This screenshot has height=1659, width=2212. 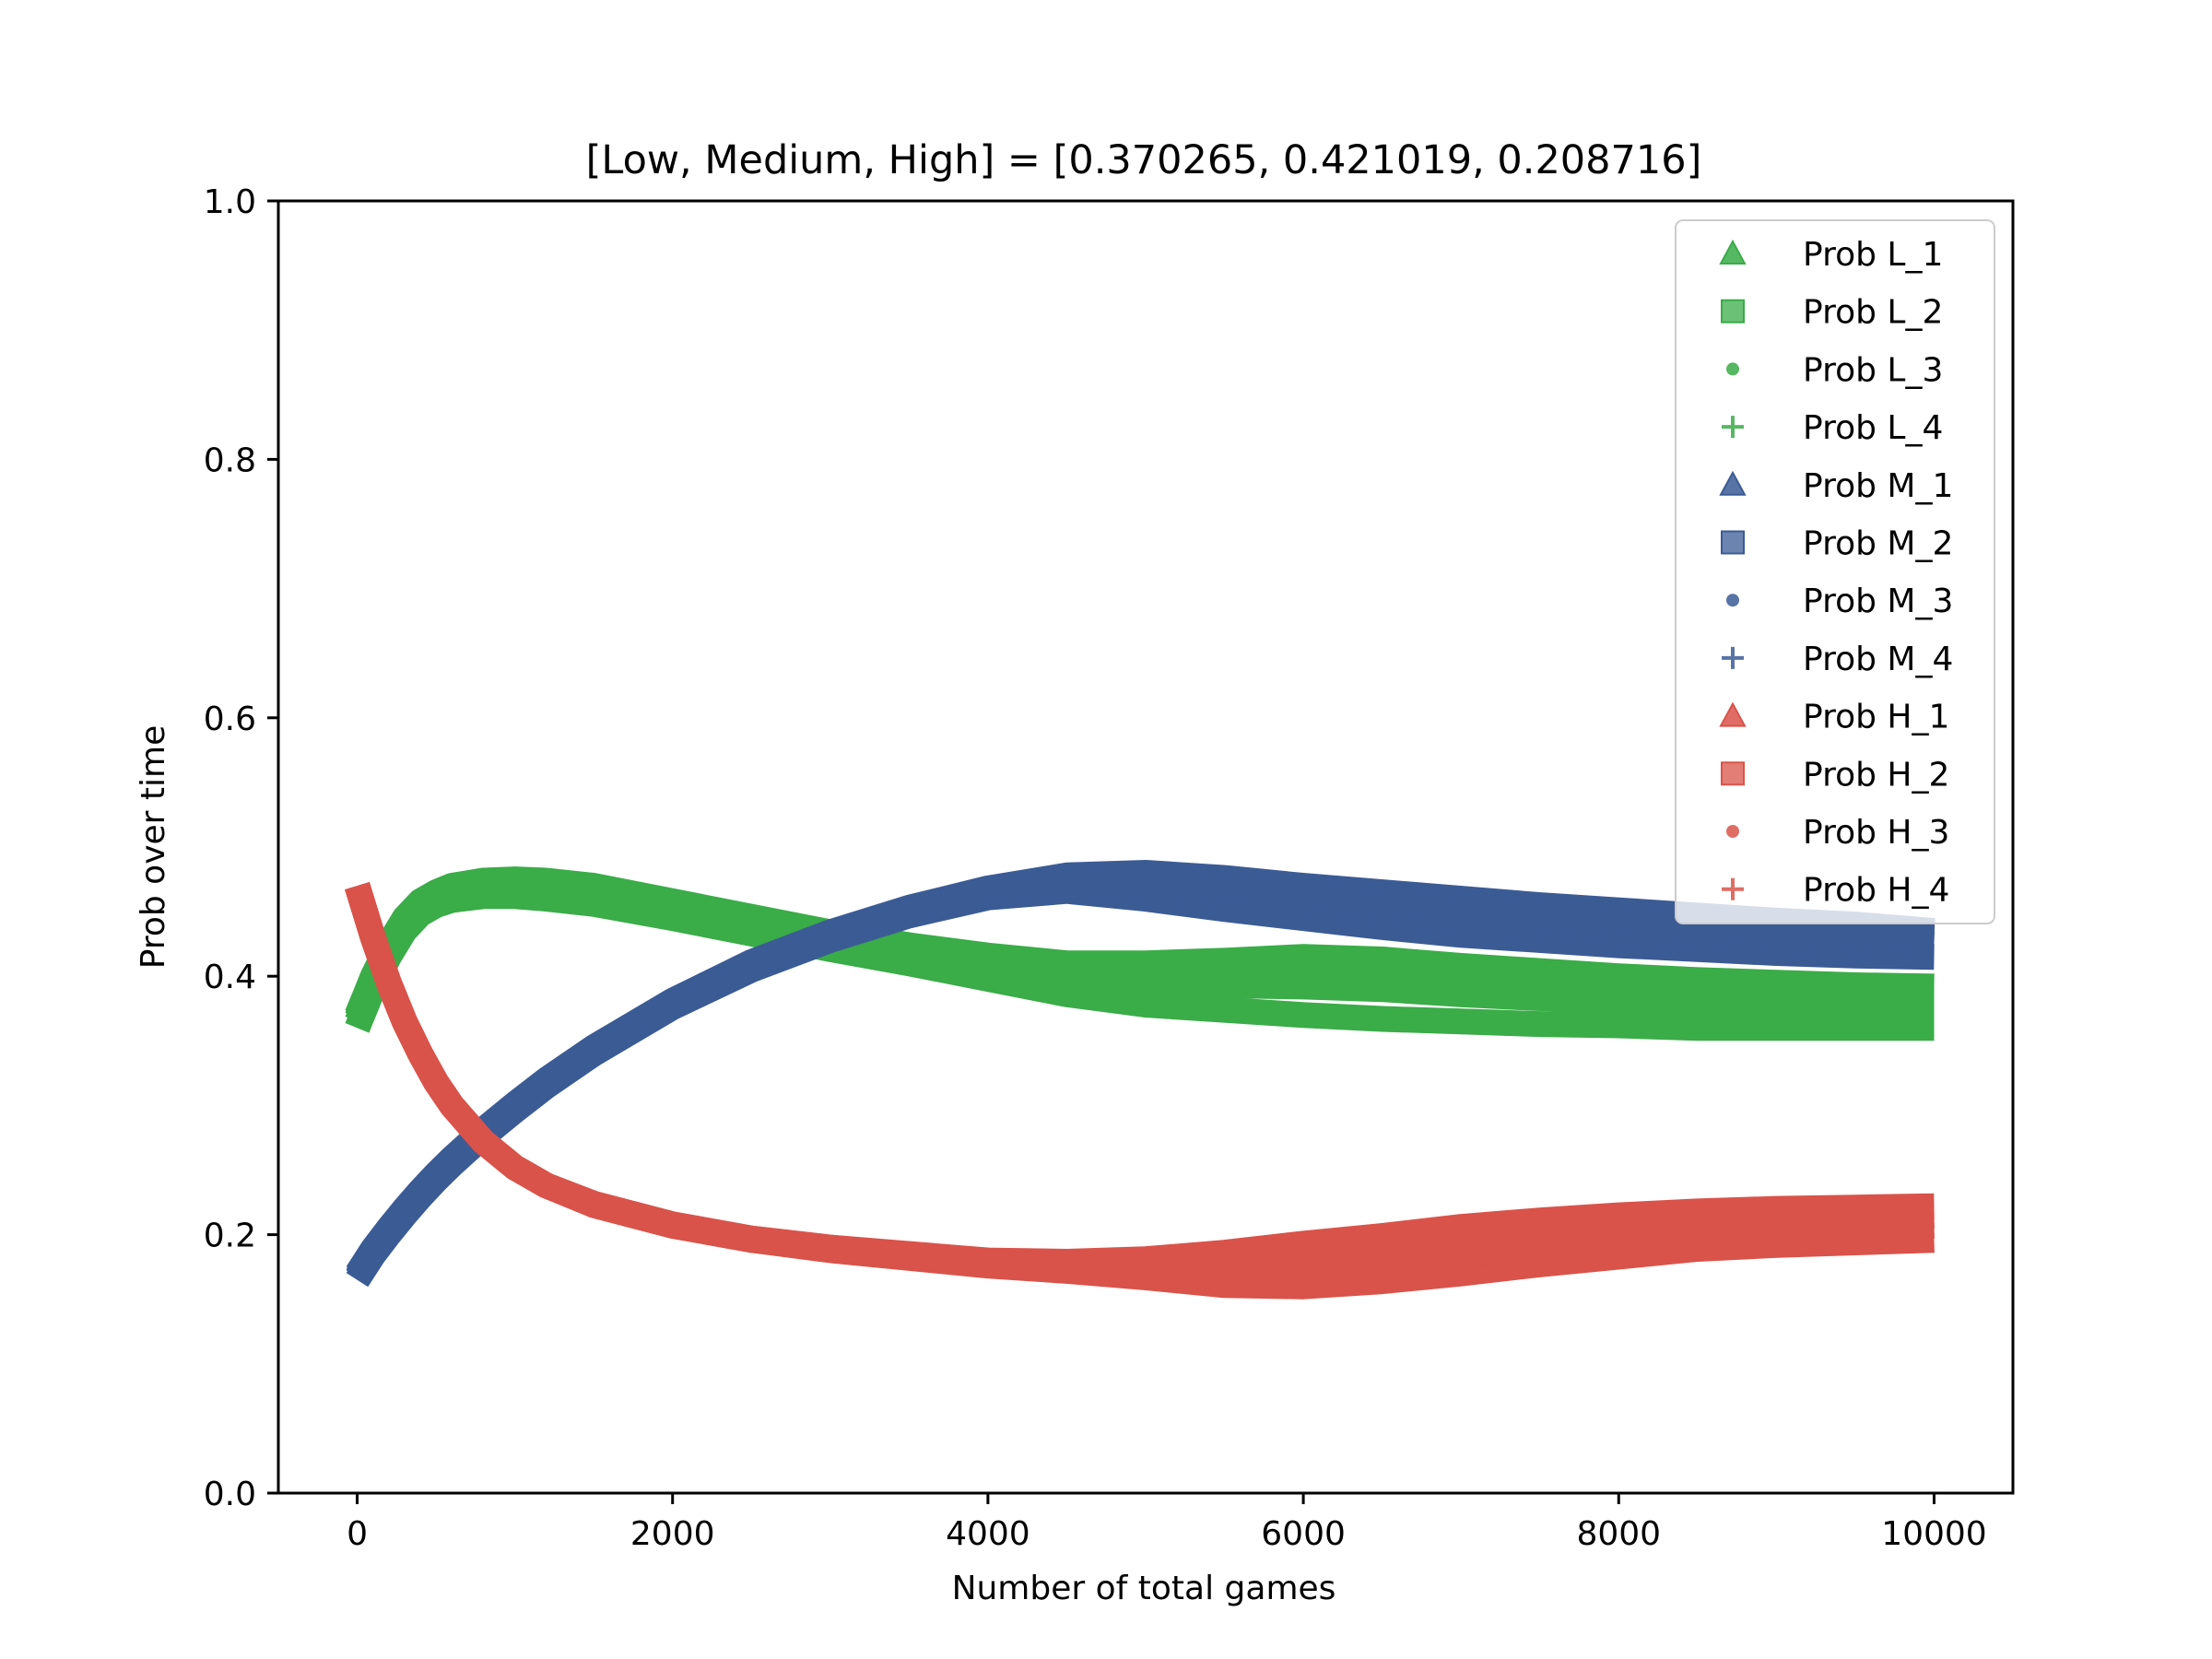 What do you see at coordinates (230, 1494) in the screenshot?
I see `y-tick-label: 0.0` at bounding box center [230, 1494].